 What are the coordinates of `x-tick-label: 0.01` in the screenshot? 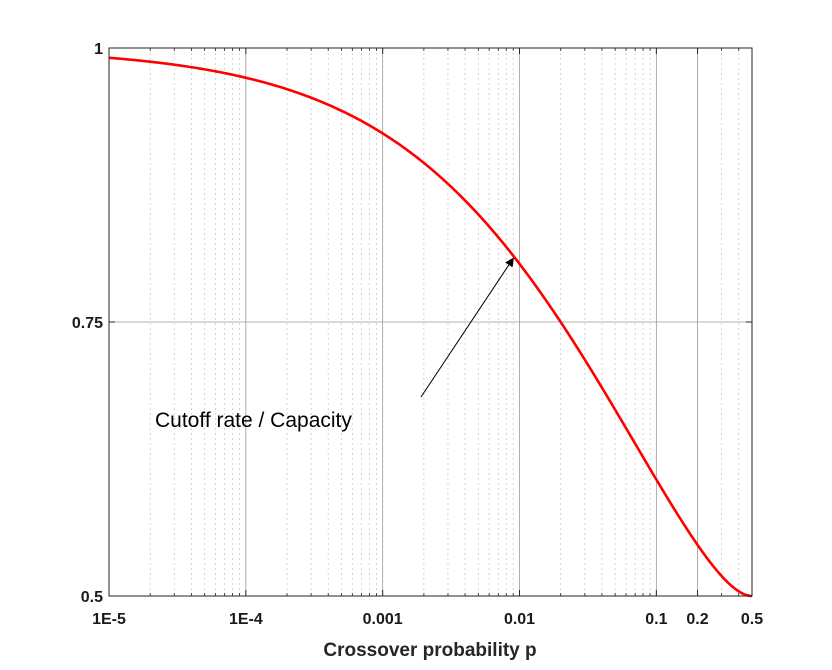 It's located at (519, 619).